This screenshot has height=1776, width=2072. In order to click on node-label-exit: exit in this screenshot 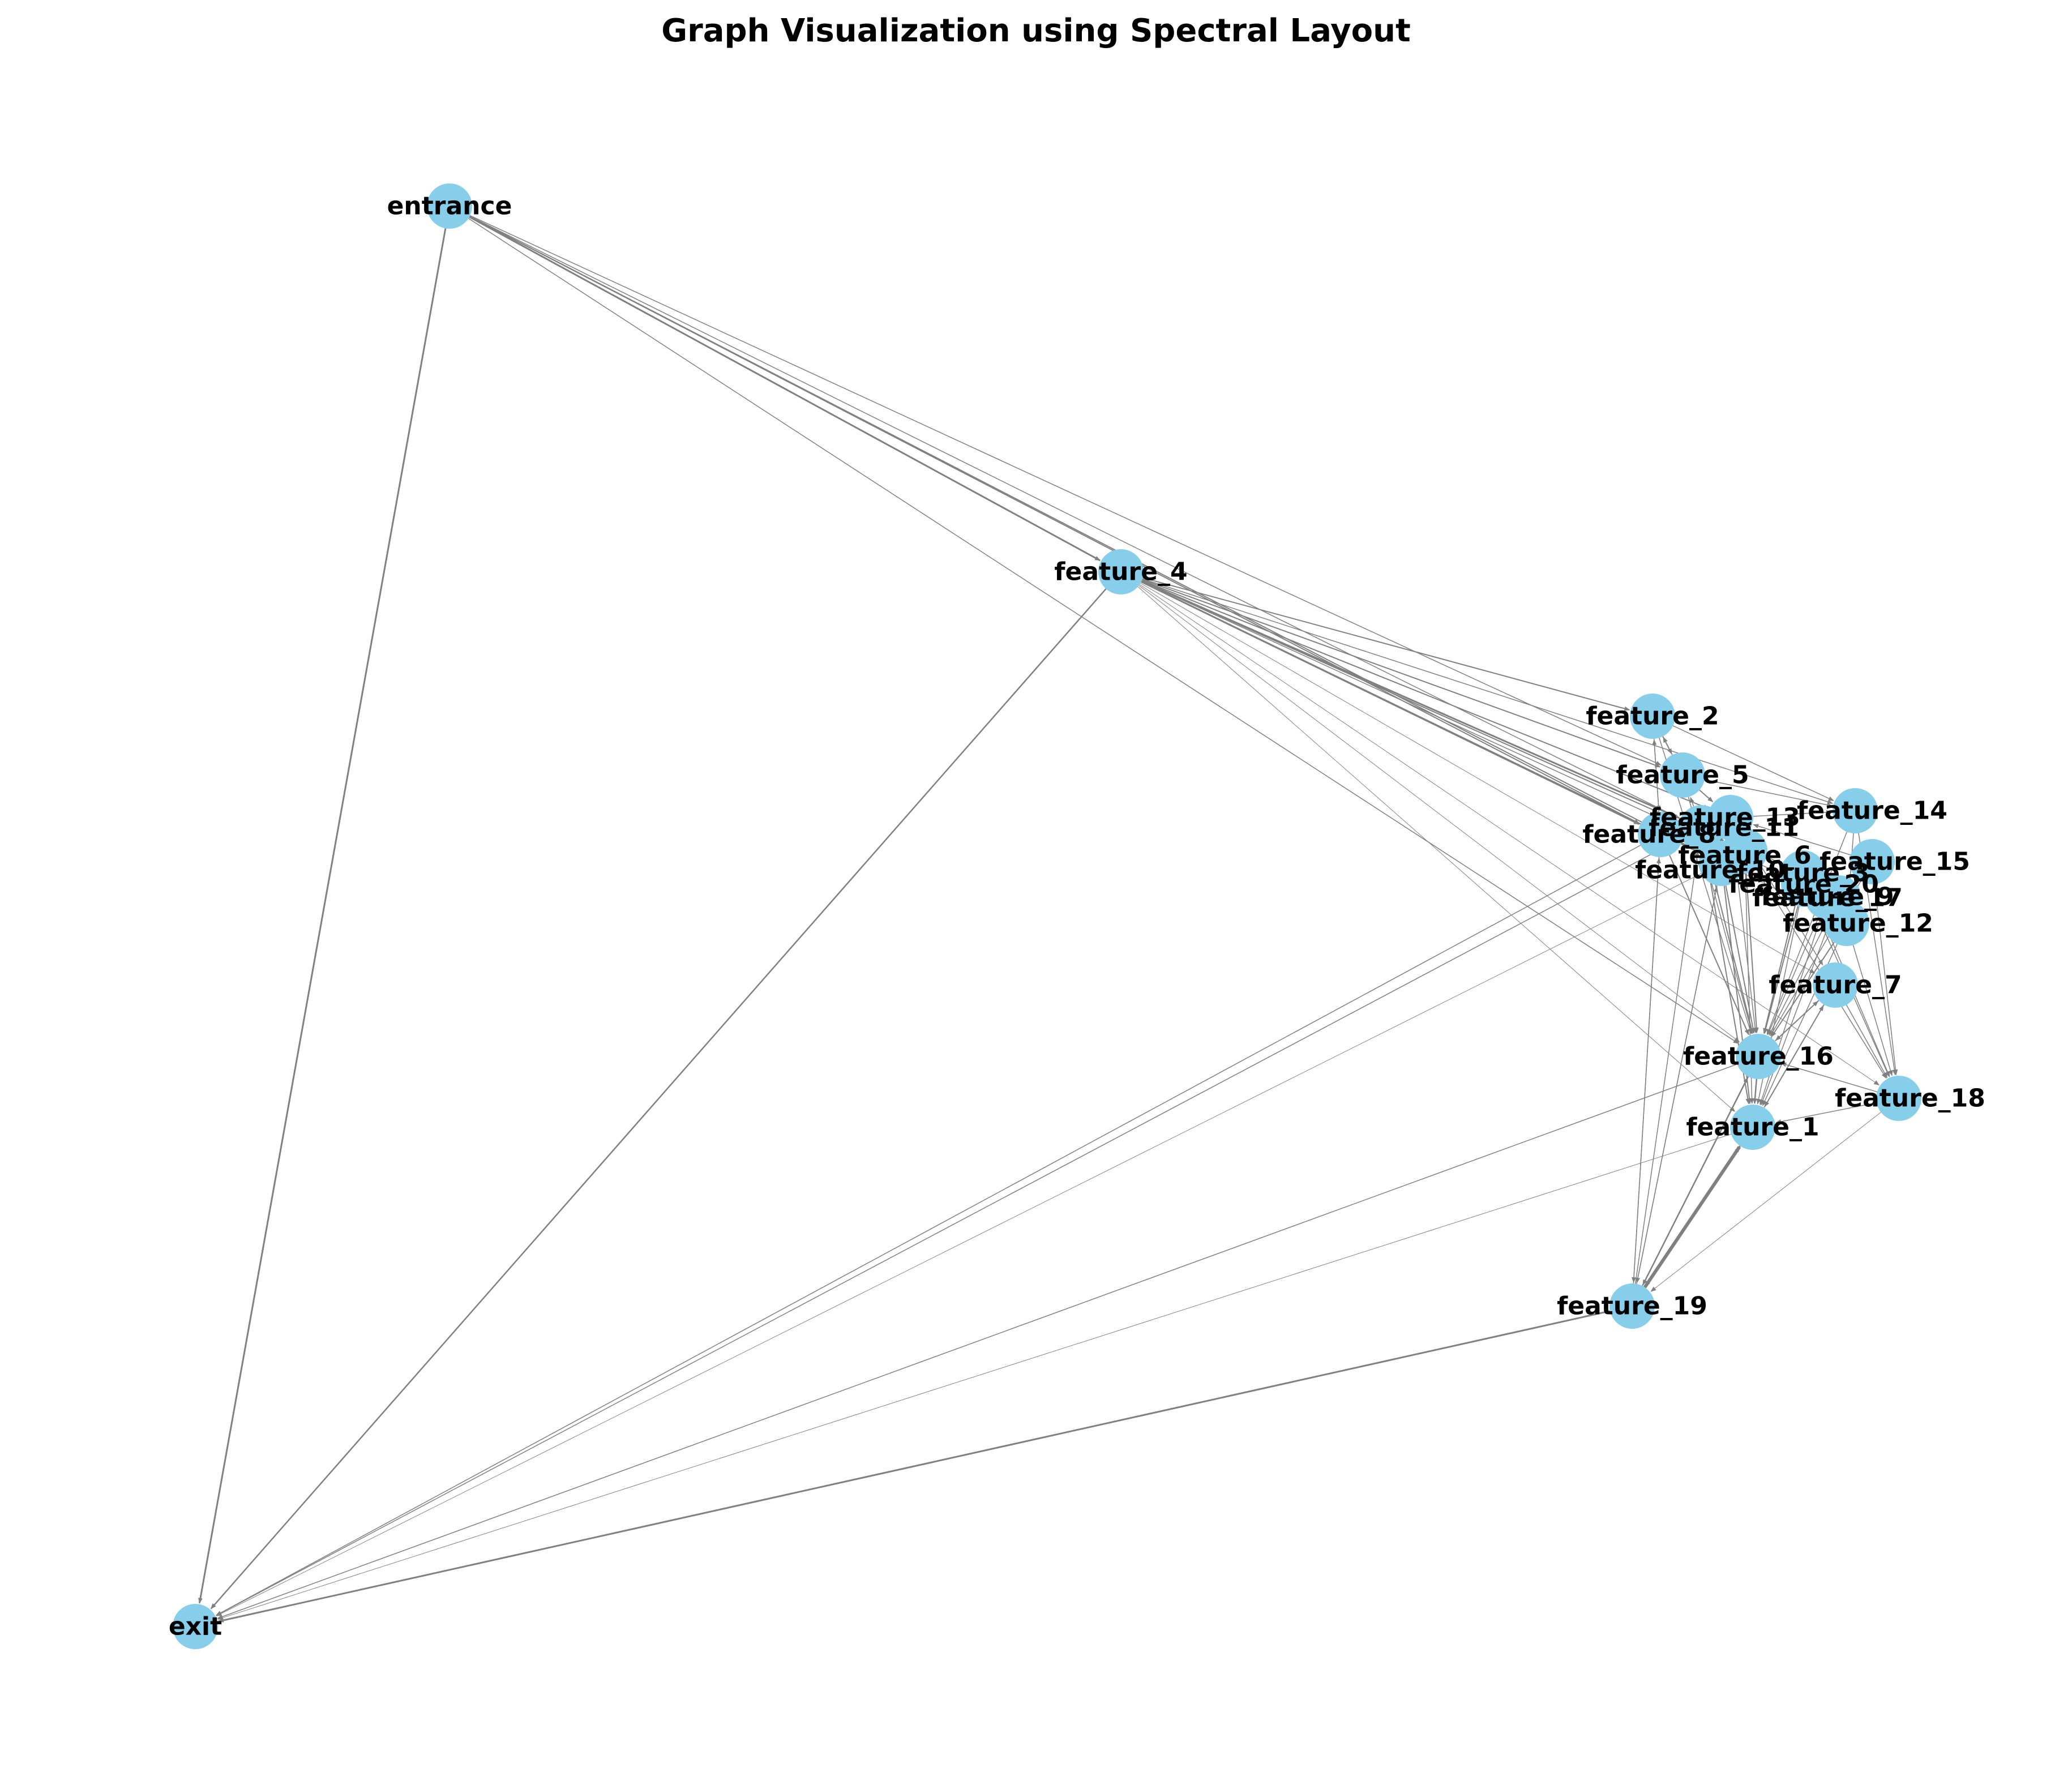, I will do `click(195, 1627)`.